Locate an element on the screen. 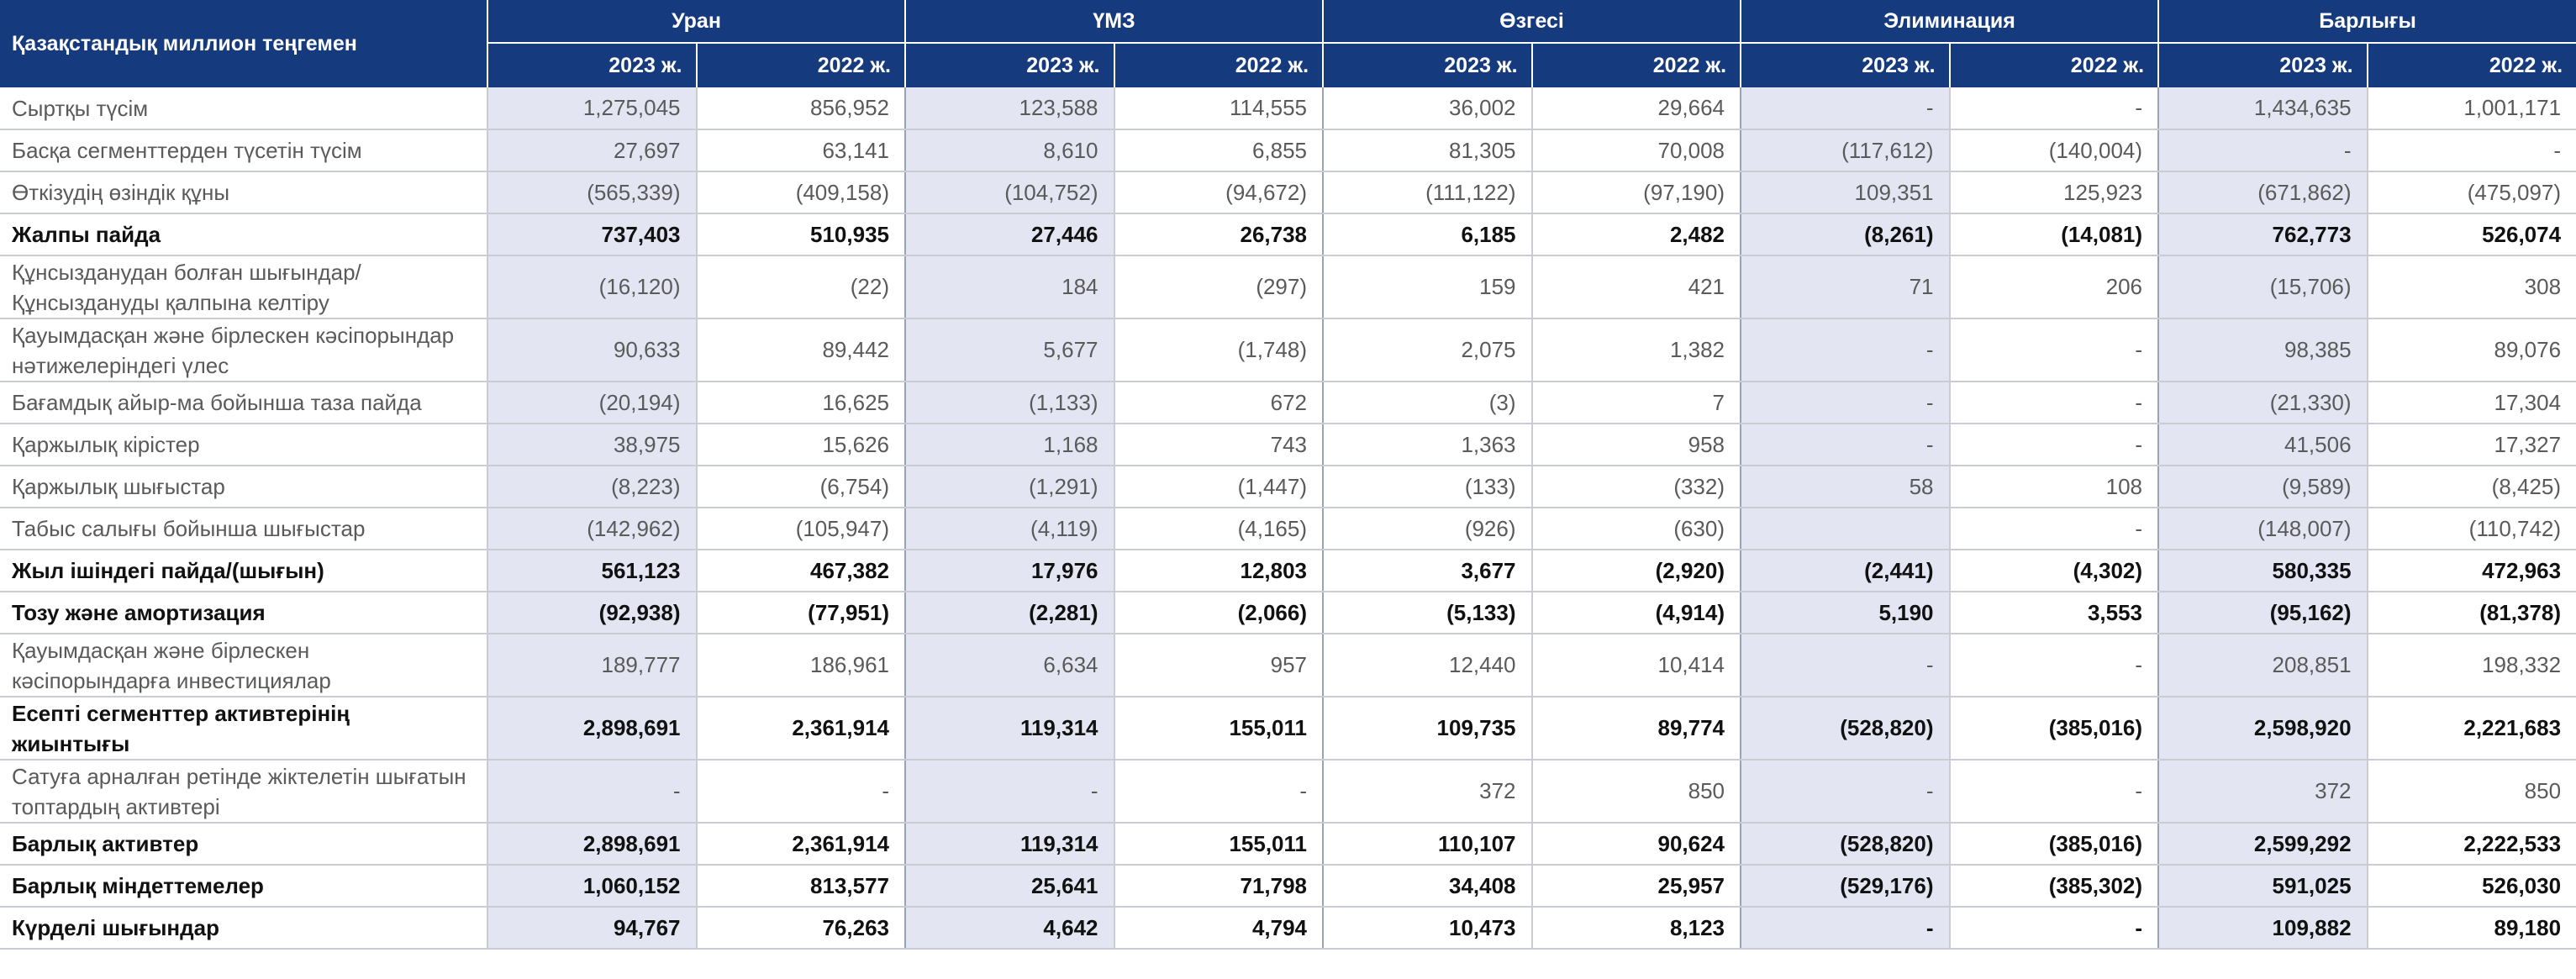 This screenshot has width=2576, height=979. group-header: ҮМЗ is located at coordinates (1115, 21).